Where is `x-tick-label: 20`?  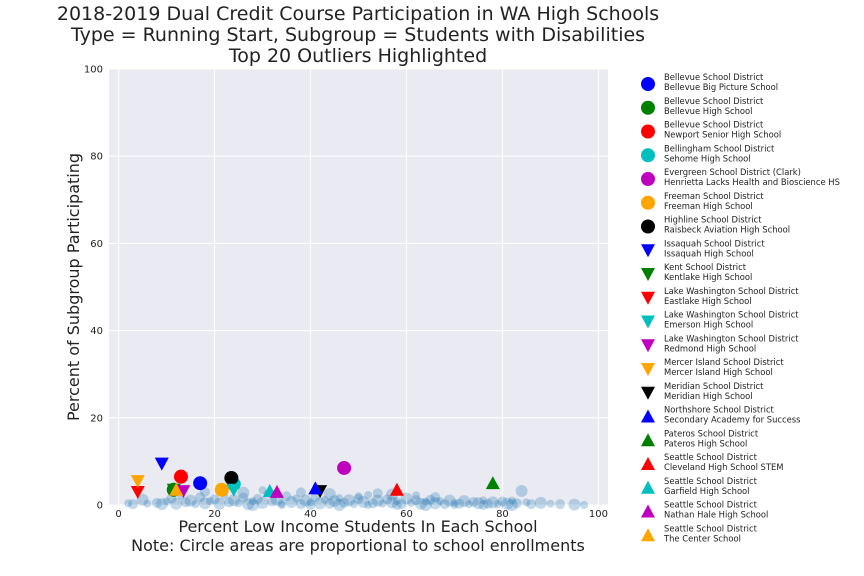
x-tick-label: 20 is located at coordinates (214, 514).